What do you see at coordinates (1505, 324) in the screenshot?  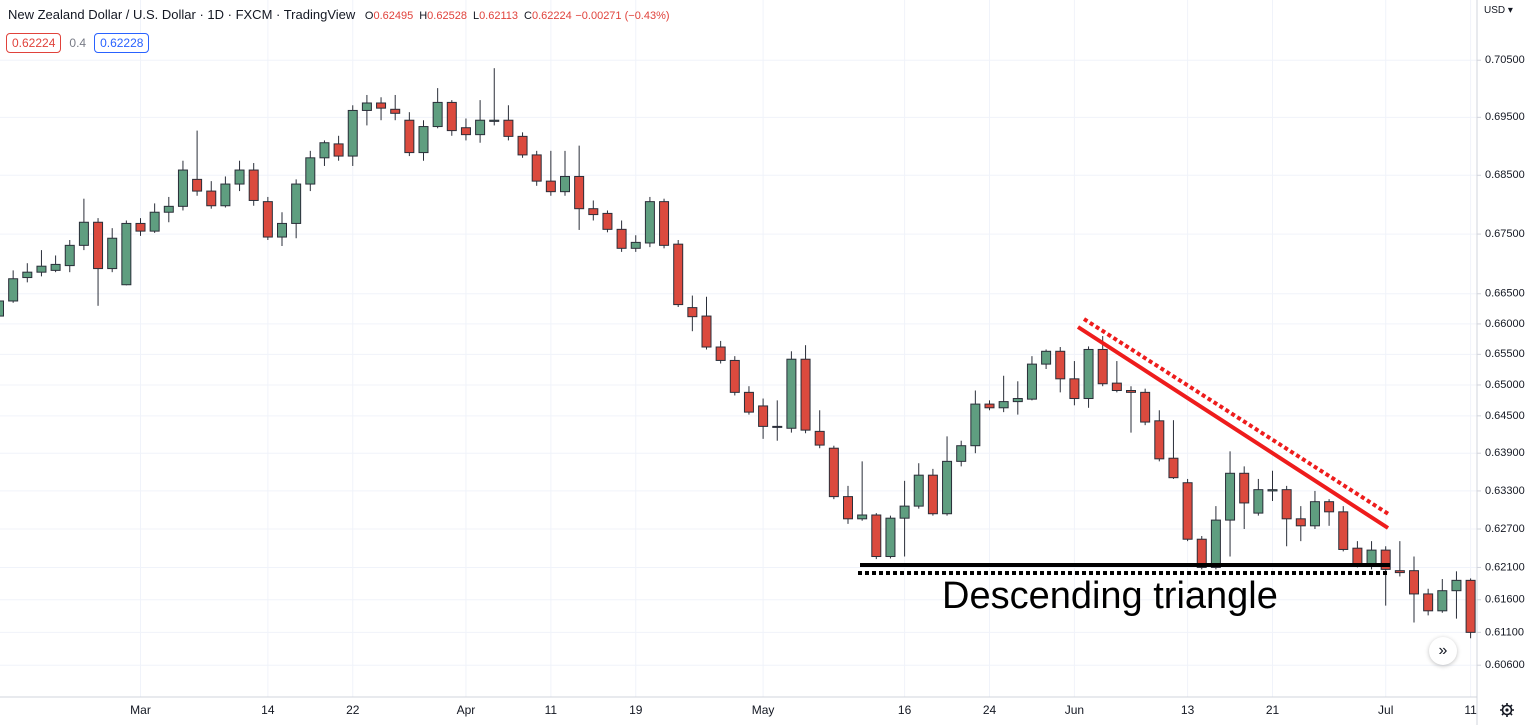 I see `y-tick-label: 0.66000` at bounding box center [1505, 324].